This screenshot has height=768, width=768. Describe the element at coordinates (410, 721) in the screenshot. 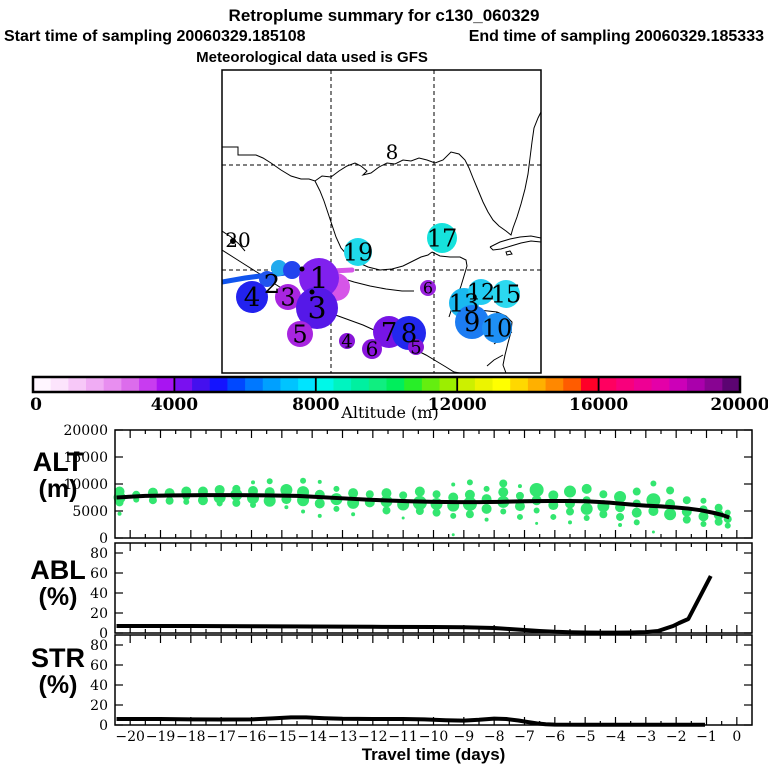

I see `str-line` at that location.